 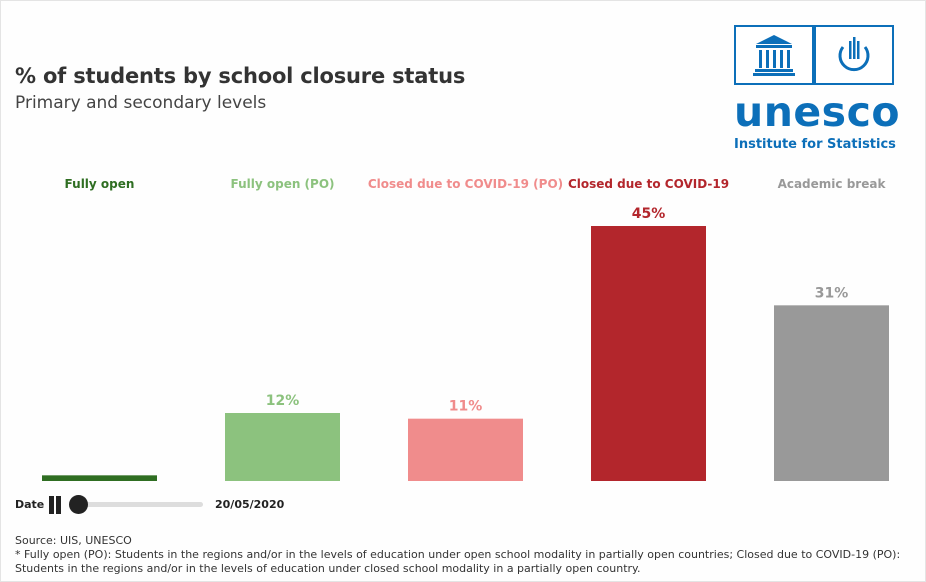 I want to click on data-label: 31%, so click(x=832, y=293).